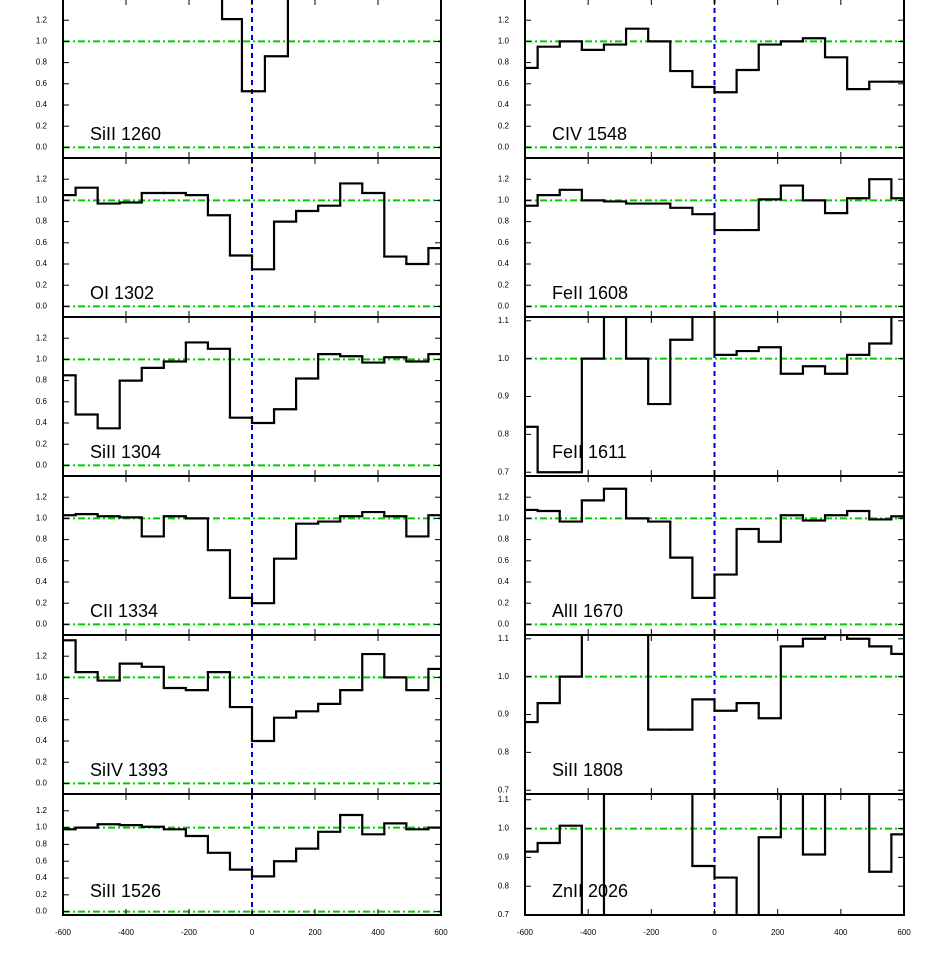 The width and height of the screenshot is (927, 955). What do you see at coordinates (589, 134) in the screenshot?
I see `panel-label: CIV 1548` at bounding box center [589, 134].